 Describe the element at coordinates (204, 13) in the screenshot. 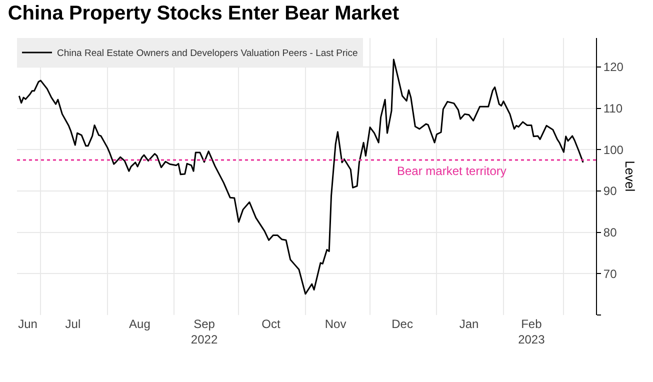

I see `chart-title: China Property Stocks Enter Bear Market` at that location.